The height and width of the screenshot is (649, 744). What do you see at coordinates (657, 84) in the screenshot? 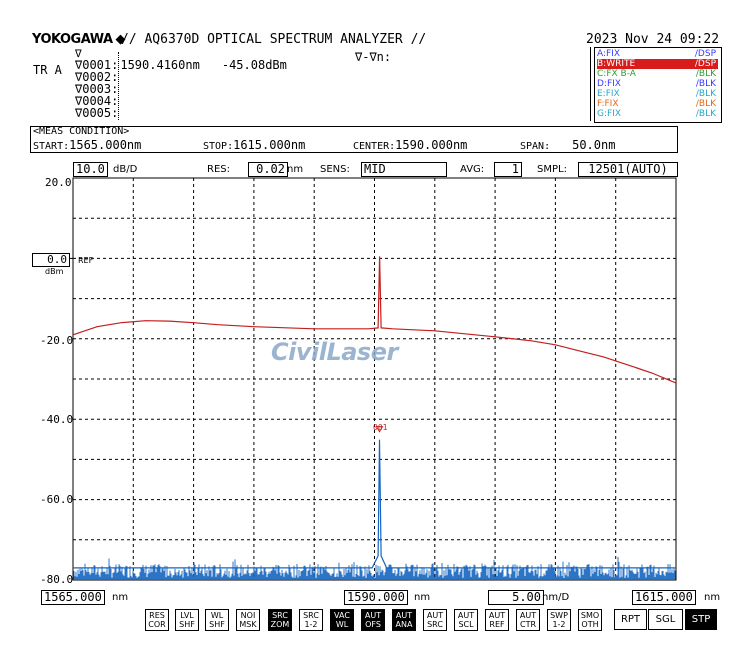
I see `trace-row: D:FIX/BLK` at bounding box center [657, 84].